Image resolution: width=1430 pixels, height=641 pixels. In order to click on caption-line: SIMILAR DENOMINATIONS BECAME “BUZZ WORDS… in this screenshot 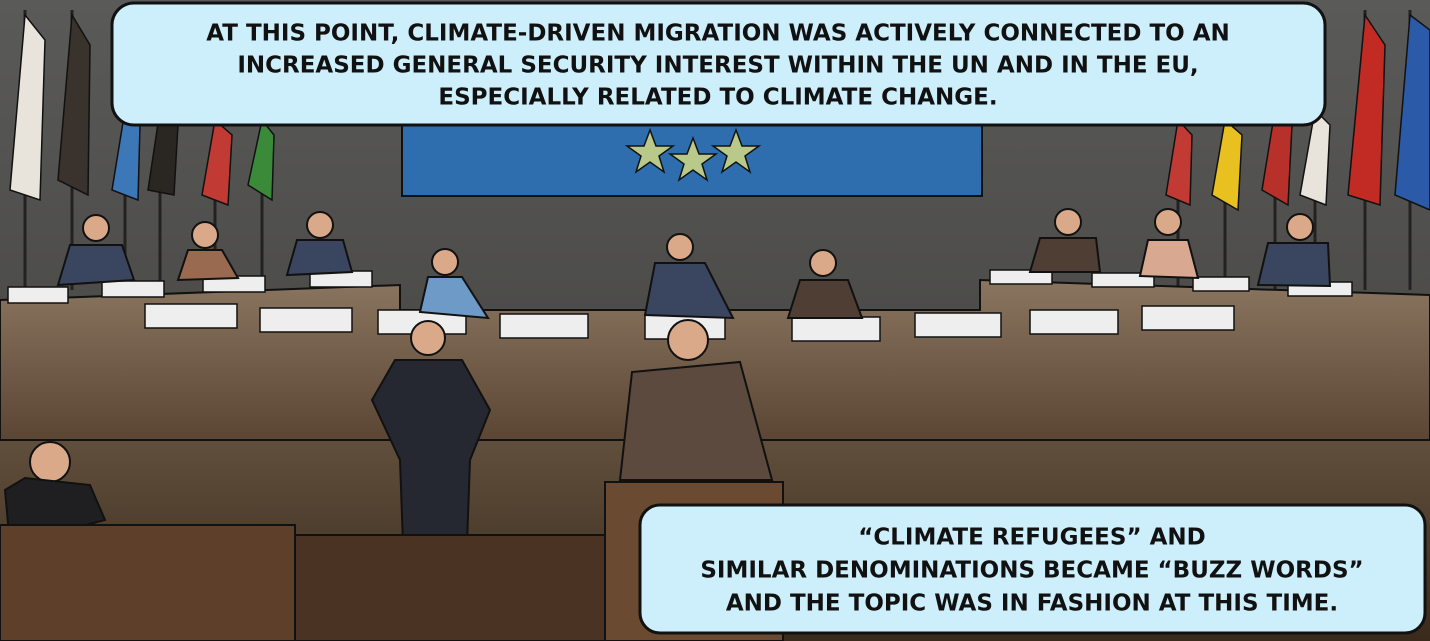, I will do `click(1031, 571)`.